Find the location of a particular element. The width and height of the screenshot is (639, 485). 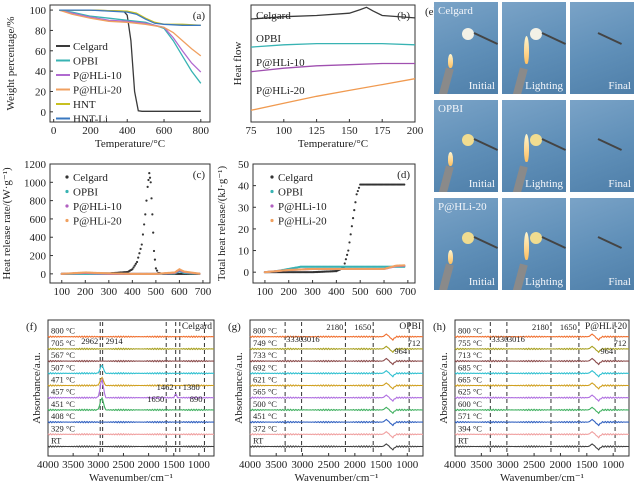

trace-label: 451 °C is located at coordinates (265, 416).